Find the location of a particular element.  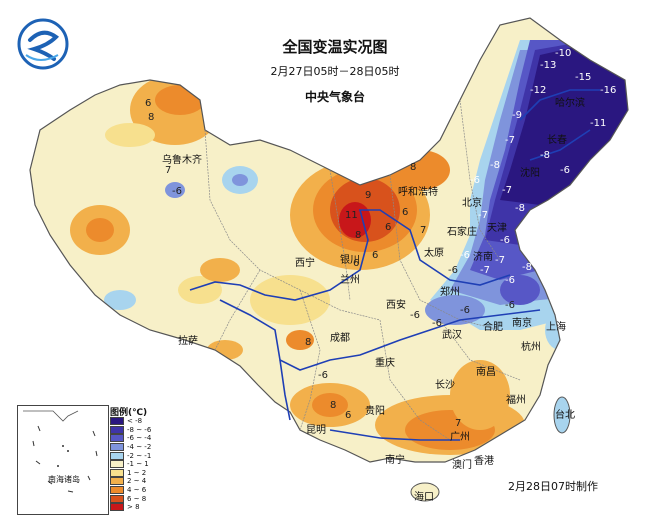

legend-label: < -8 is located at coordinates (135, 421).